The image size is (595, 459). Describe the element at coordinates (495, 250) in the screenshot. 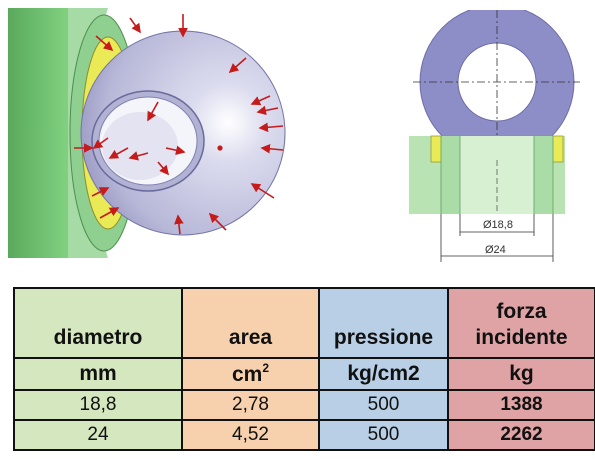

I see `dim-outer-label: Ø24` at that location.